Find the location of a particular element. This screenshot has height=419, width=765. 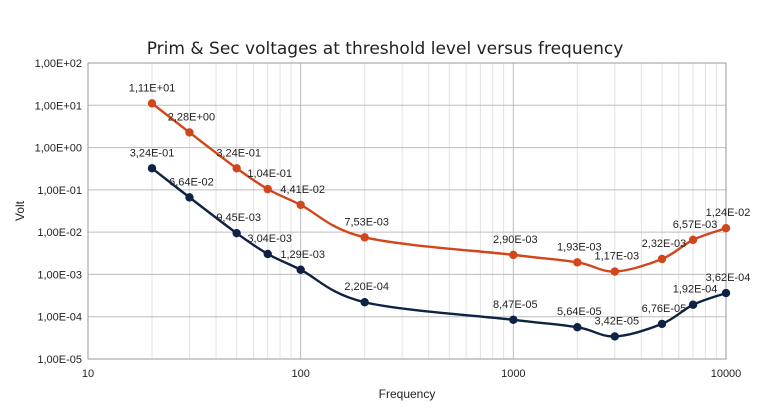

data-label: 6,57E-03 is located at coordinates (695, 225).